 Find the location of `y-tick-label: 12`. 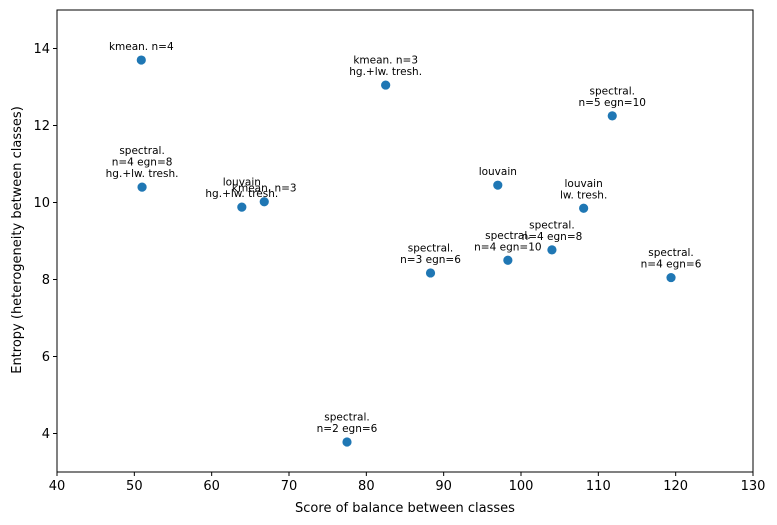

y-tick-label: 12 is located at coordinates (41, 126).